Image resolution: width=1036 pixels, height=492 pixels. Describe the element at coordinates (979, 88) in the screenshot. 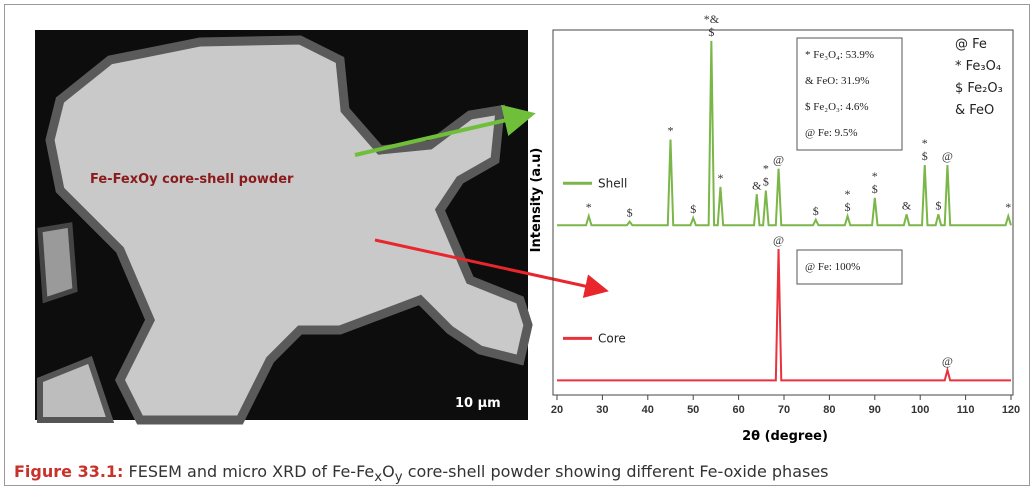

I see `phase-key: $ Fe₂O₃` at that location.